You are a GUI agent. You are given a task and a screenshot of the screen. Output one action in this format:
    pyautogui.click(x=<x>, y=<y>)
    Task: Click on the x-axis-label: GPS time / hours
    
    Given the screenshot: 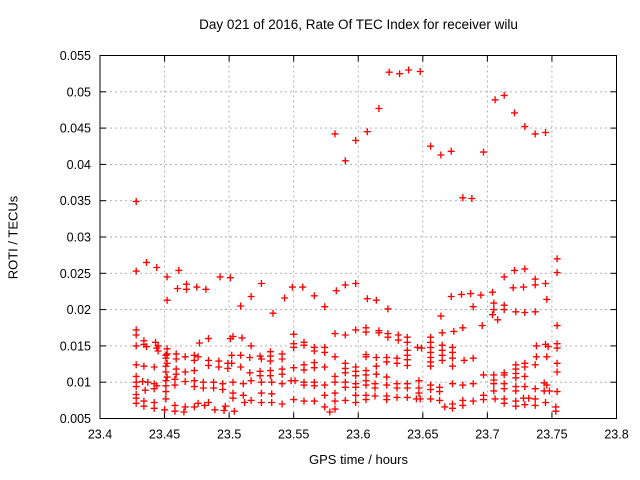 What is the action you would take?
    pyautogui.click(x=358, y=459)
    